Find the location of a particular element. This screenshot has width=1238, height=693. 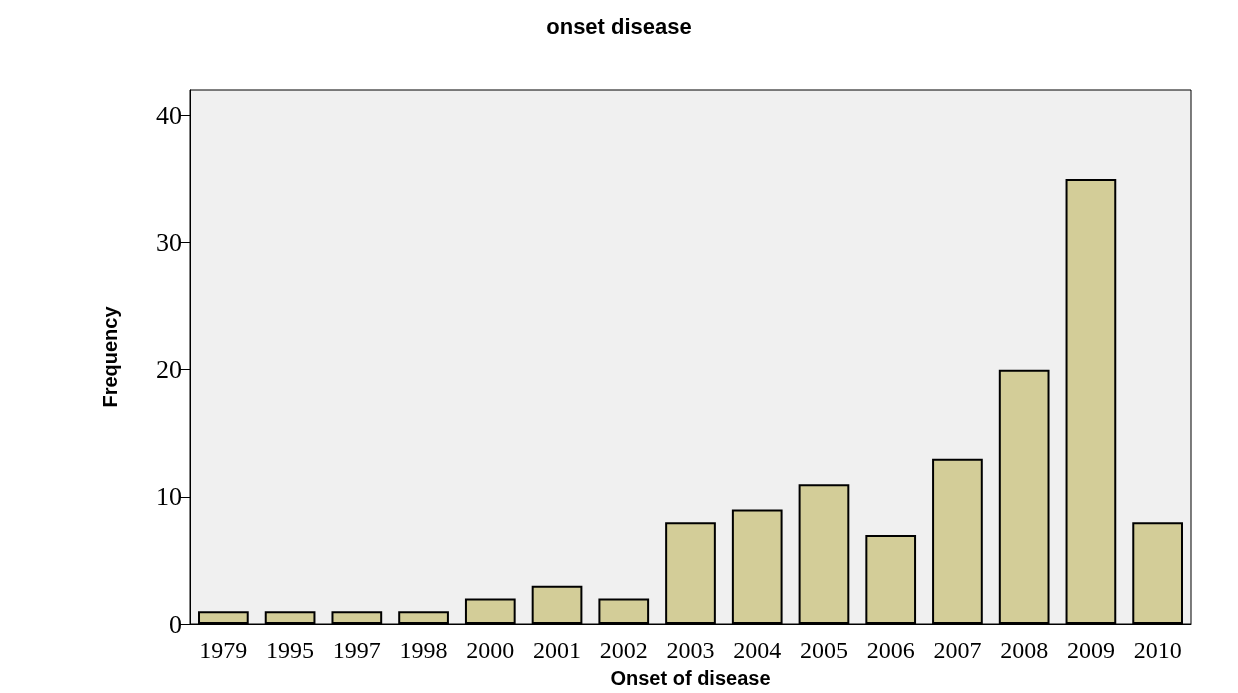

x-tick-label: 1997 is located at coordinates (356, 650).